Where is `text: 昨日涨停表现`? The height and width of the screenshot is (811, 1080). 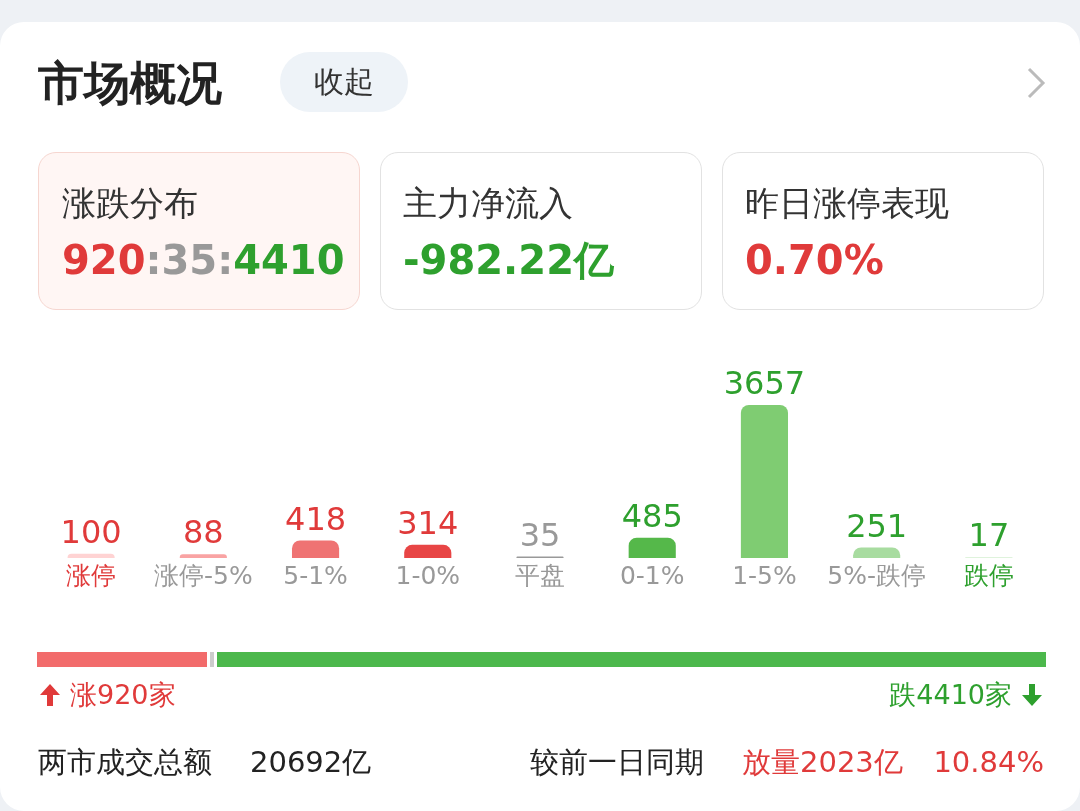
text: 昨日涨停表现 is located at coordinates (847, 203).